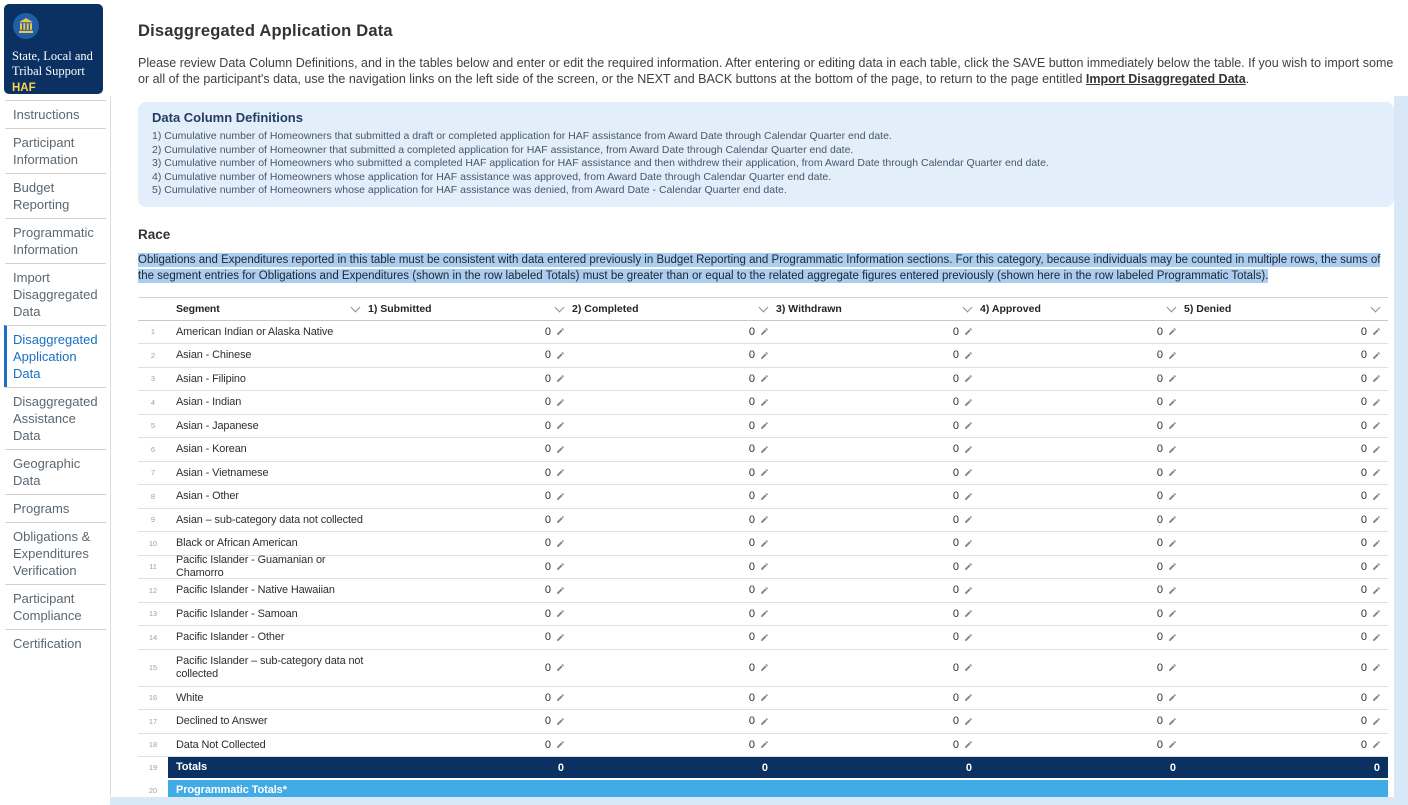 This screenshot has width=1408, height=805. What do you see at coordinates (55, 114) in the screenshot?
I see `sidebar-item-instructions: Instructions` at bounding box center [55, 114].